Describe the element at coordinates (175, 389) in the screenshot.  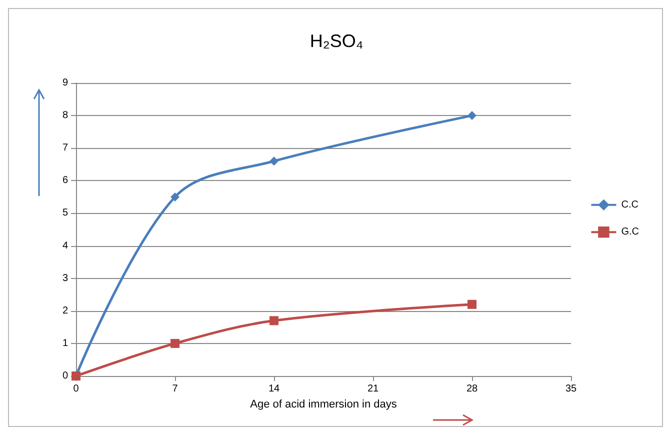
I see `x-tick-label: 7` at that location.